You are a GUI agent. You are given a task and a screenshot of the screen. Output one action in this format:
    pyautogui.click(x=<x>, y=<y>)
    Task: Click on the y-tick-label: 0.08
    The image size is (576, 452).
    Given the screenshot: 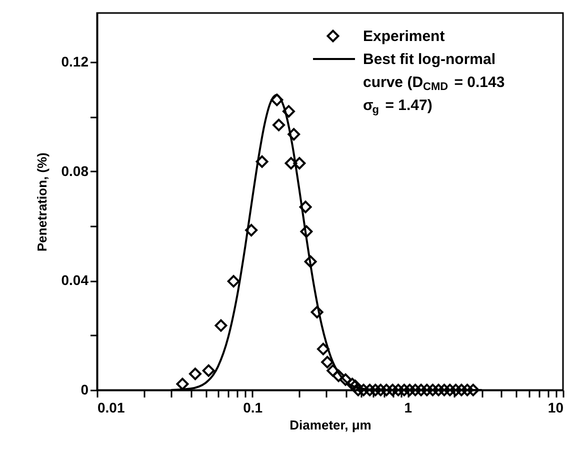 What is the action you would take?
    pyautogui.click(x=75, y=170)
    